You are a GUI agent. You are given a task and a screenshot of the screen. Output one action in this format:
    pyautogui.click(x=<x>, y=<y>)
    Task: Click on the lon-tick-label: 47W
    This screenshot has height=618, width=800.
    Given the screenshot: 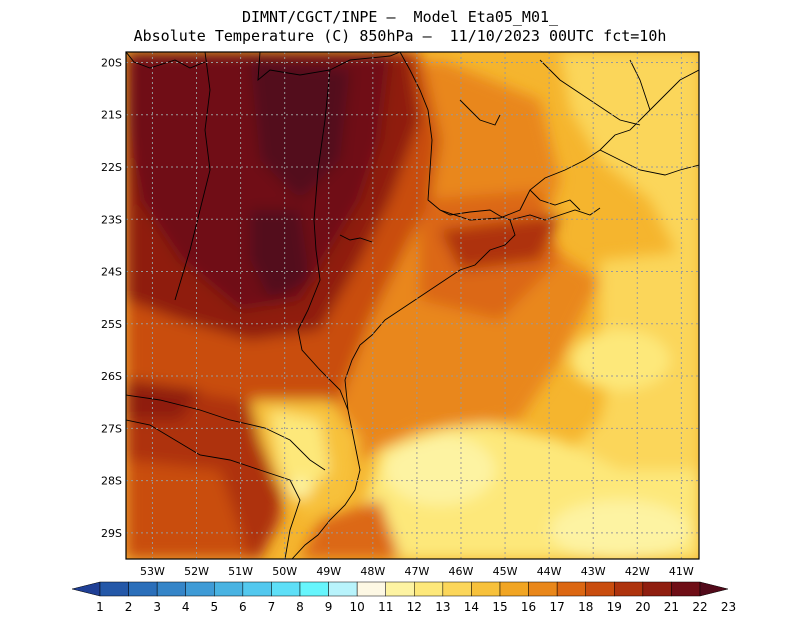 What is the action you would take?
    pyautogui.click(x=416, y=571)
    